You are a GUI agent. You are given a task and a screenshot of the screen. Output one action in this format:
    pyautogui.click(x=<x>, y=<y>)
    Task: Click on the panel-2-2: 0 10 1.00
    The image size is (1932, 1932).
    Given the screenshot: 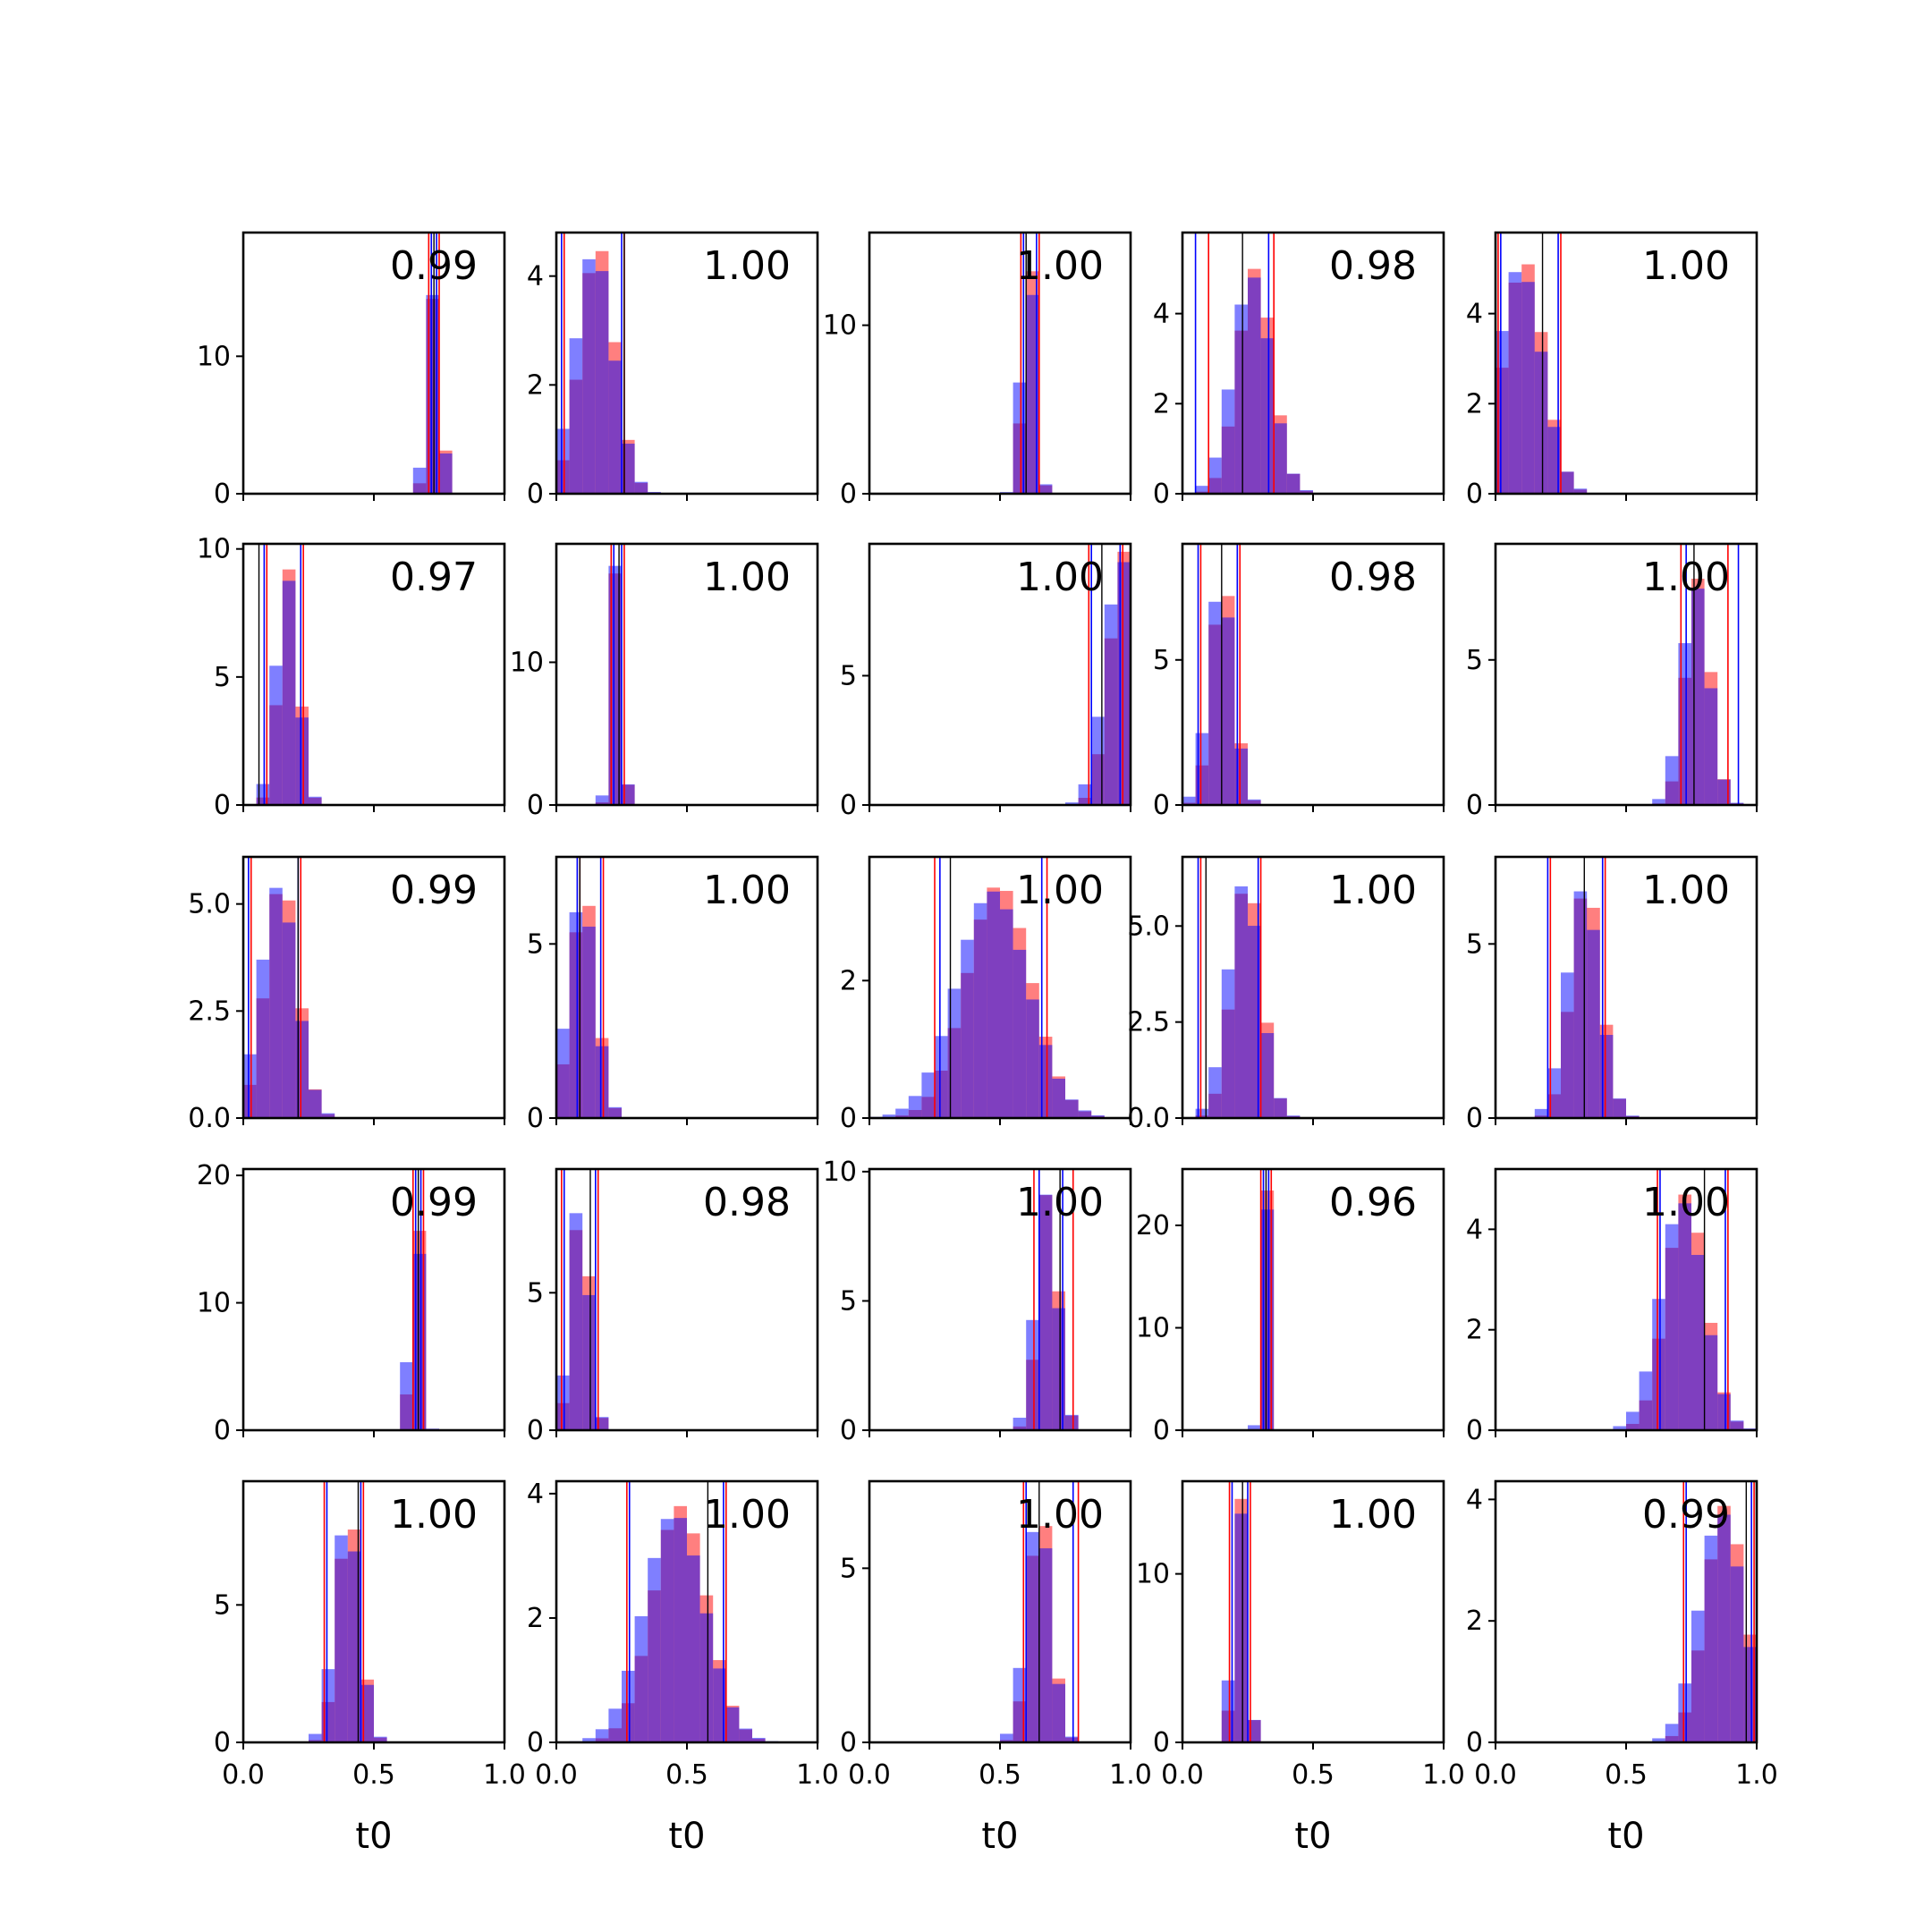 What is the action you would take?
    pyautogui.click(x=664, y=681)
    